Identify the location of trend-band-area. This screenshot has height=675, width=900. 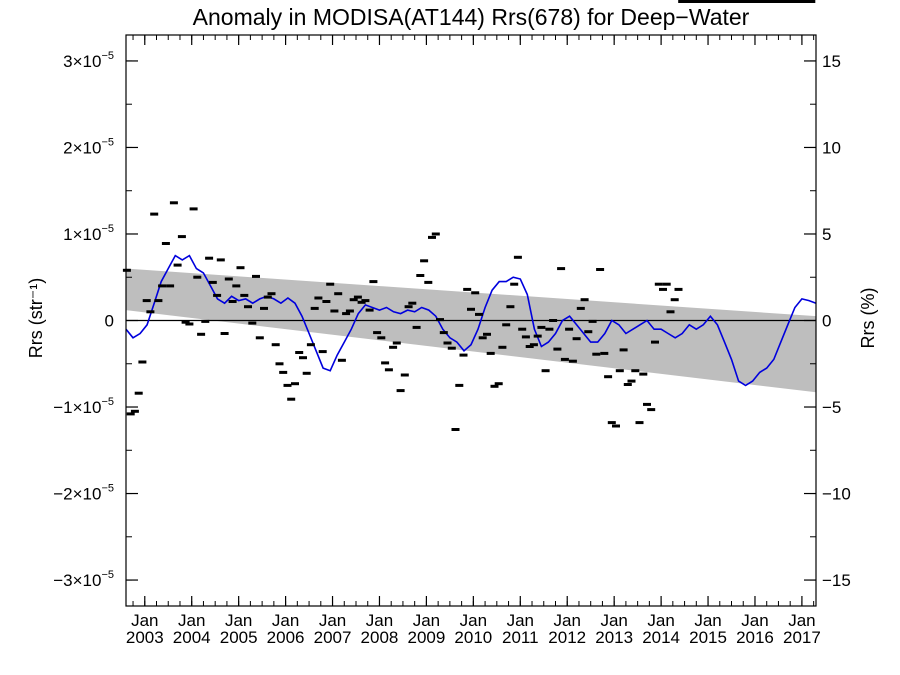
(471, 330).